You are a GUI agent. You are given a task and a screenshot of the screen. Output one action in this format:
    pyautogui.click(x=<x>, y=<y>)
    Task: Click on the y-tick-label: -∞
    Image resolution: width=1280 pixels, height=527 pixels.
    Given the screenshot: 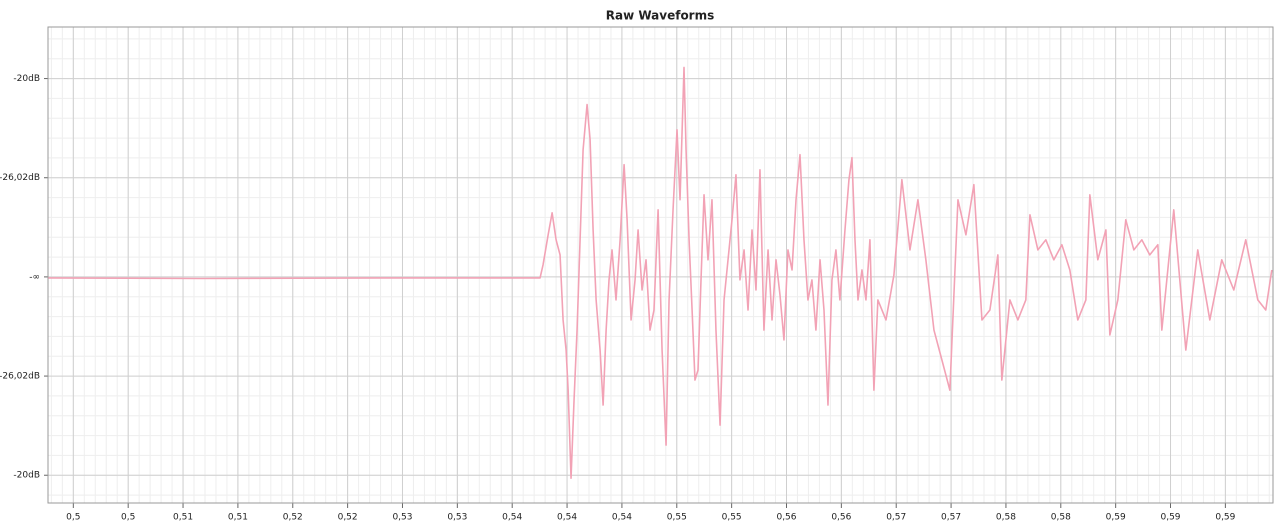 What is the action you would take?
    pyautogui.click(x=34, y=277)
    